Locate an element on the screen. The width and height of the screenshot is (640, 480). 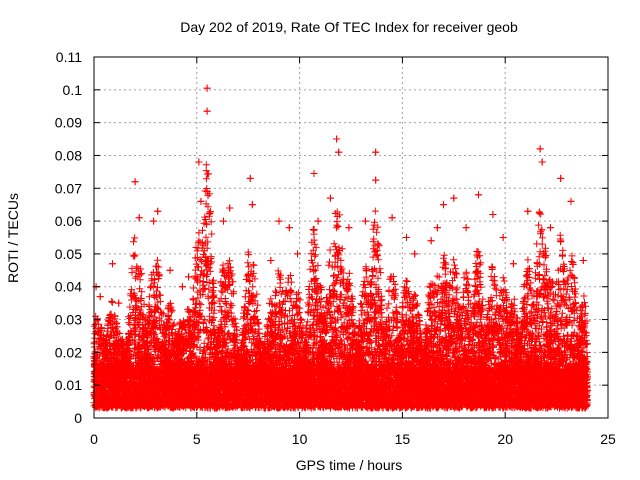
x-axis-title: GPS time / hours is located at coordinates (349, 465).